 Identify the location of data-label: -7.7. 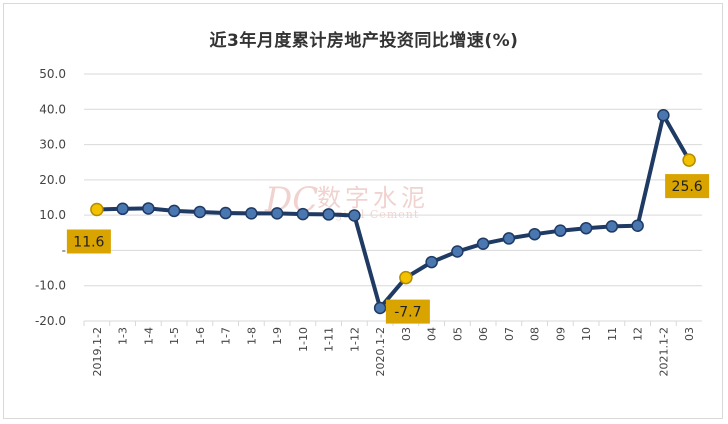
(407, 313).